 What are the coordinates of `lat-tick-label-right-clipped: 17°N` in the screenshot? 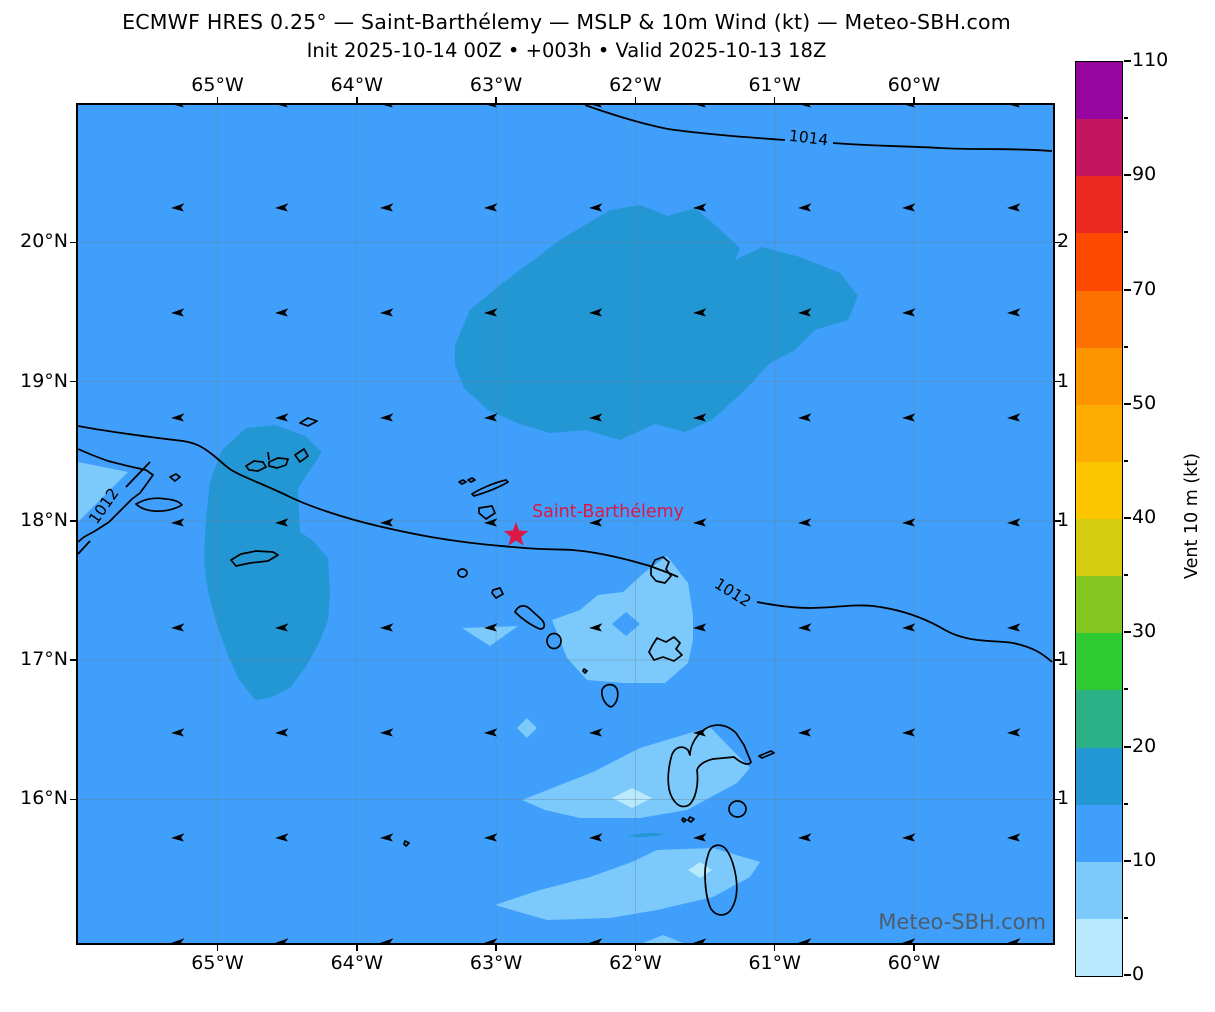 It's located at (1063, 659).